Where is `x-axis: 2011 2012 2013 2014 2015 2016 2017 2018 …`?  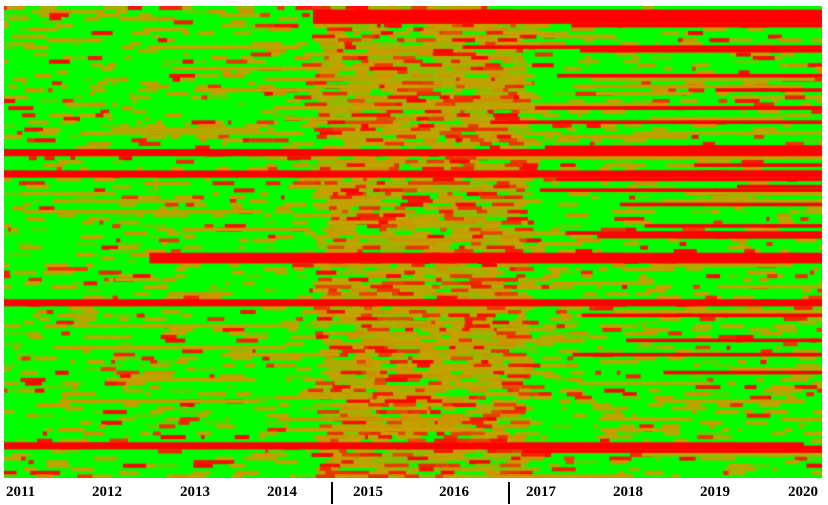
x-axis: 2011 2012 2013 2014 2015 2016 2017 2018 … is located at coordinates (414, 491).